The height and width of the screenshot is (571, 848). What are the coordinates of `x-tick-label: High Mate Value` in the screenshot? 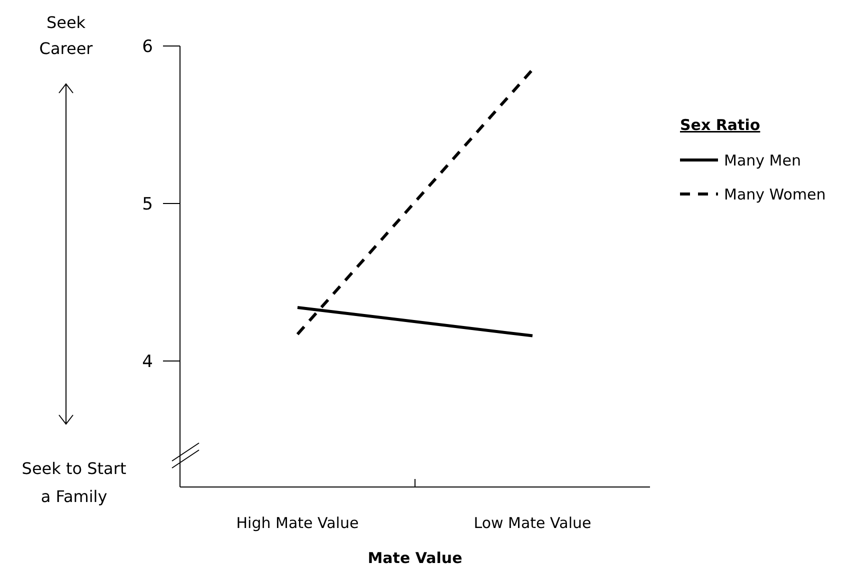 It's located at (297, 523).